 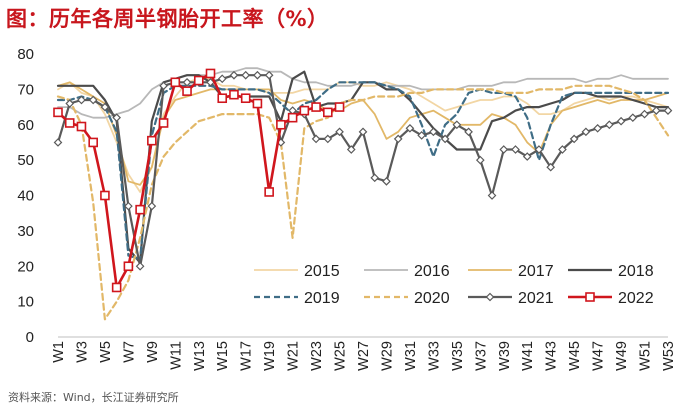 What do you see at coordinates (407, 298) in the screenshot?
I see `legend-item-2020: 2020` at bounding box center [407, 298].